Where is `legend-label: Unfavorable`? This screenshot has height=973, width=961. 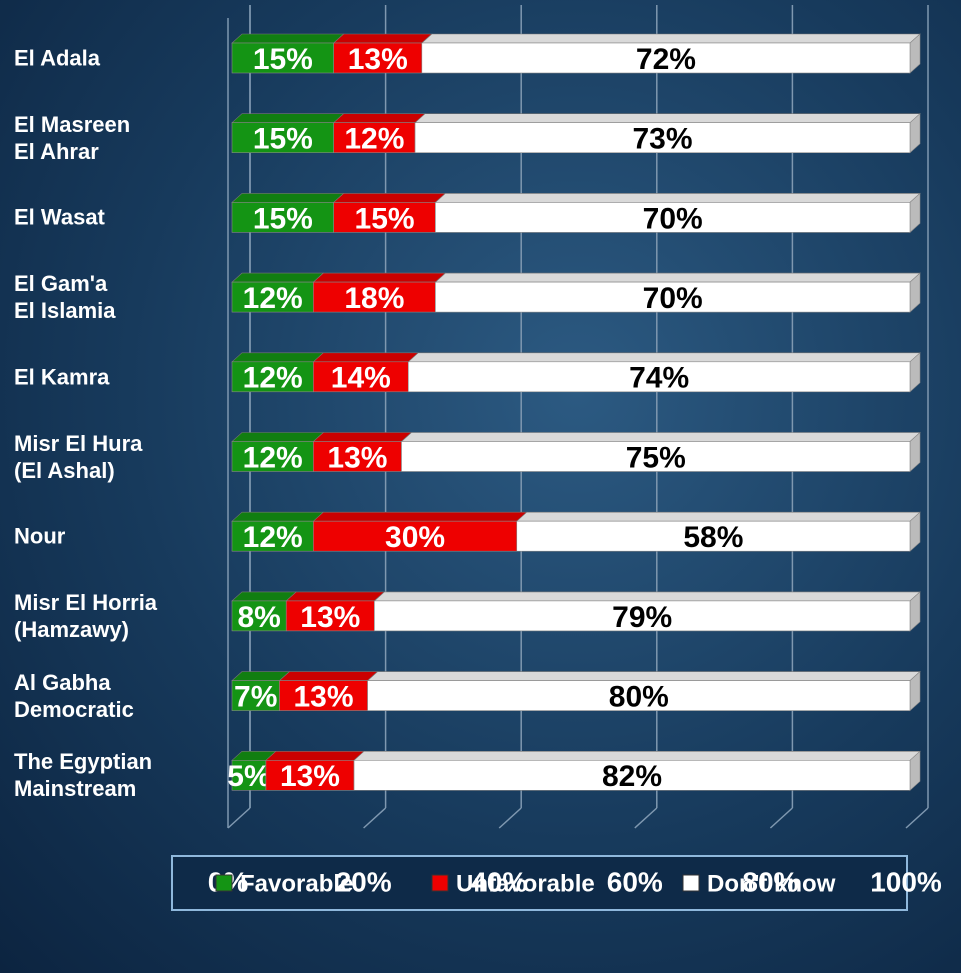
legend-label: Unfavorable is located at coordinates (525, 883).